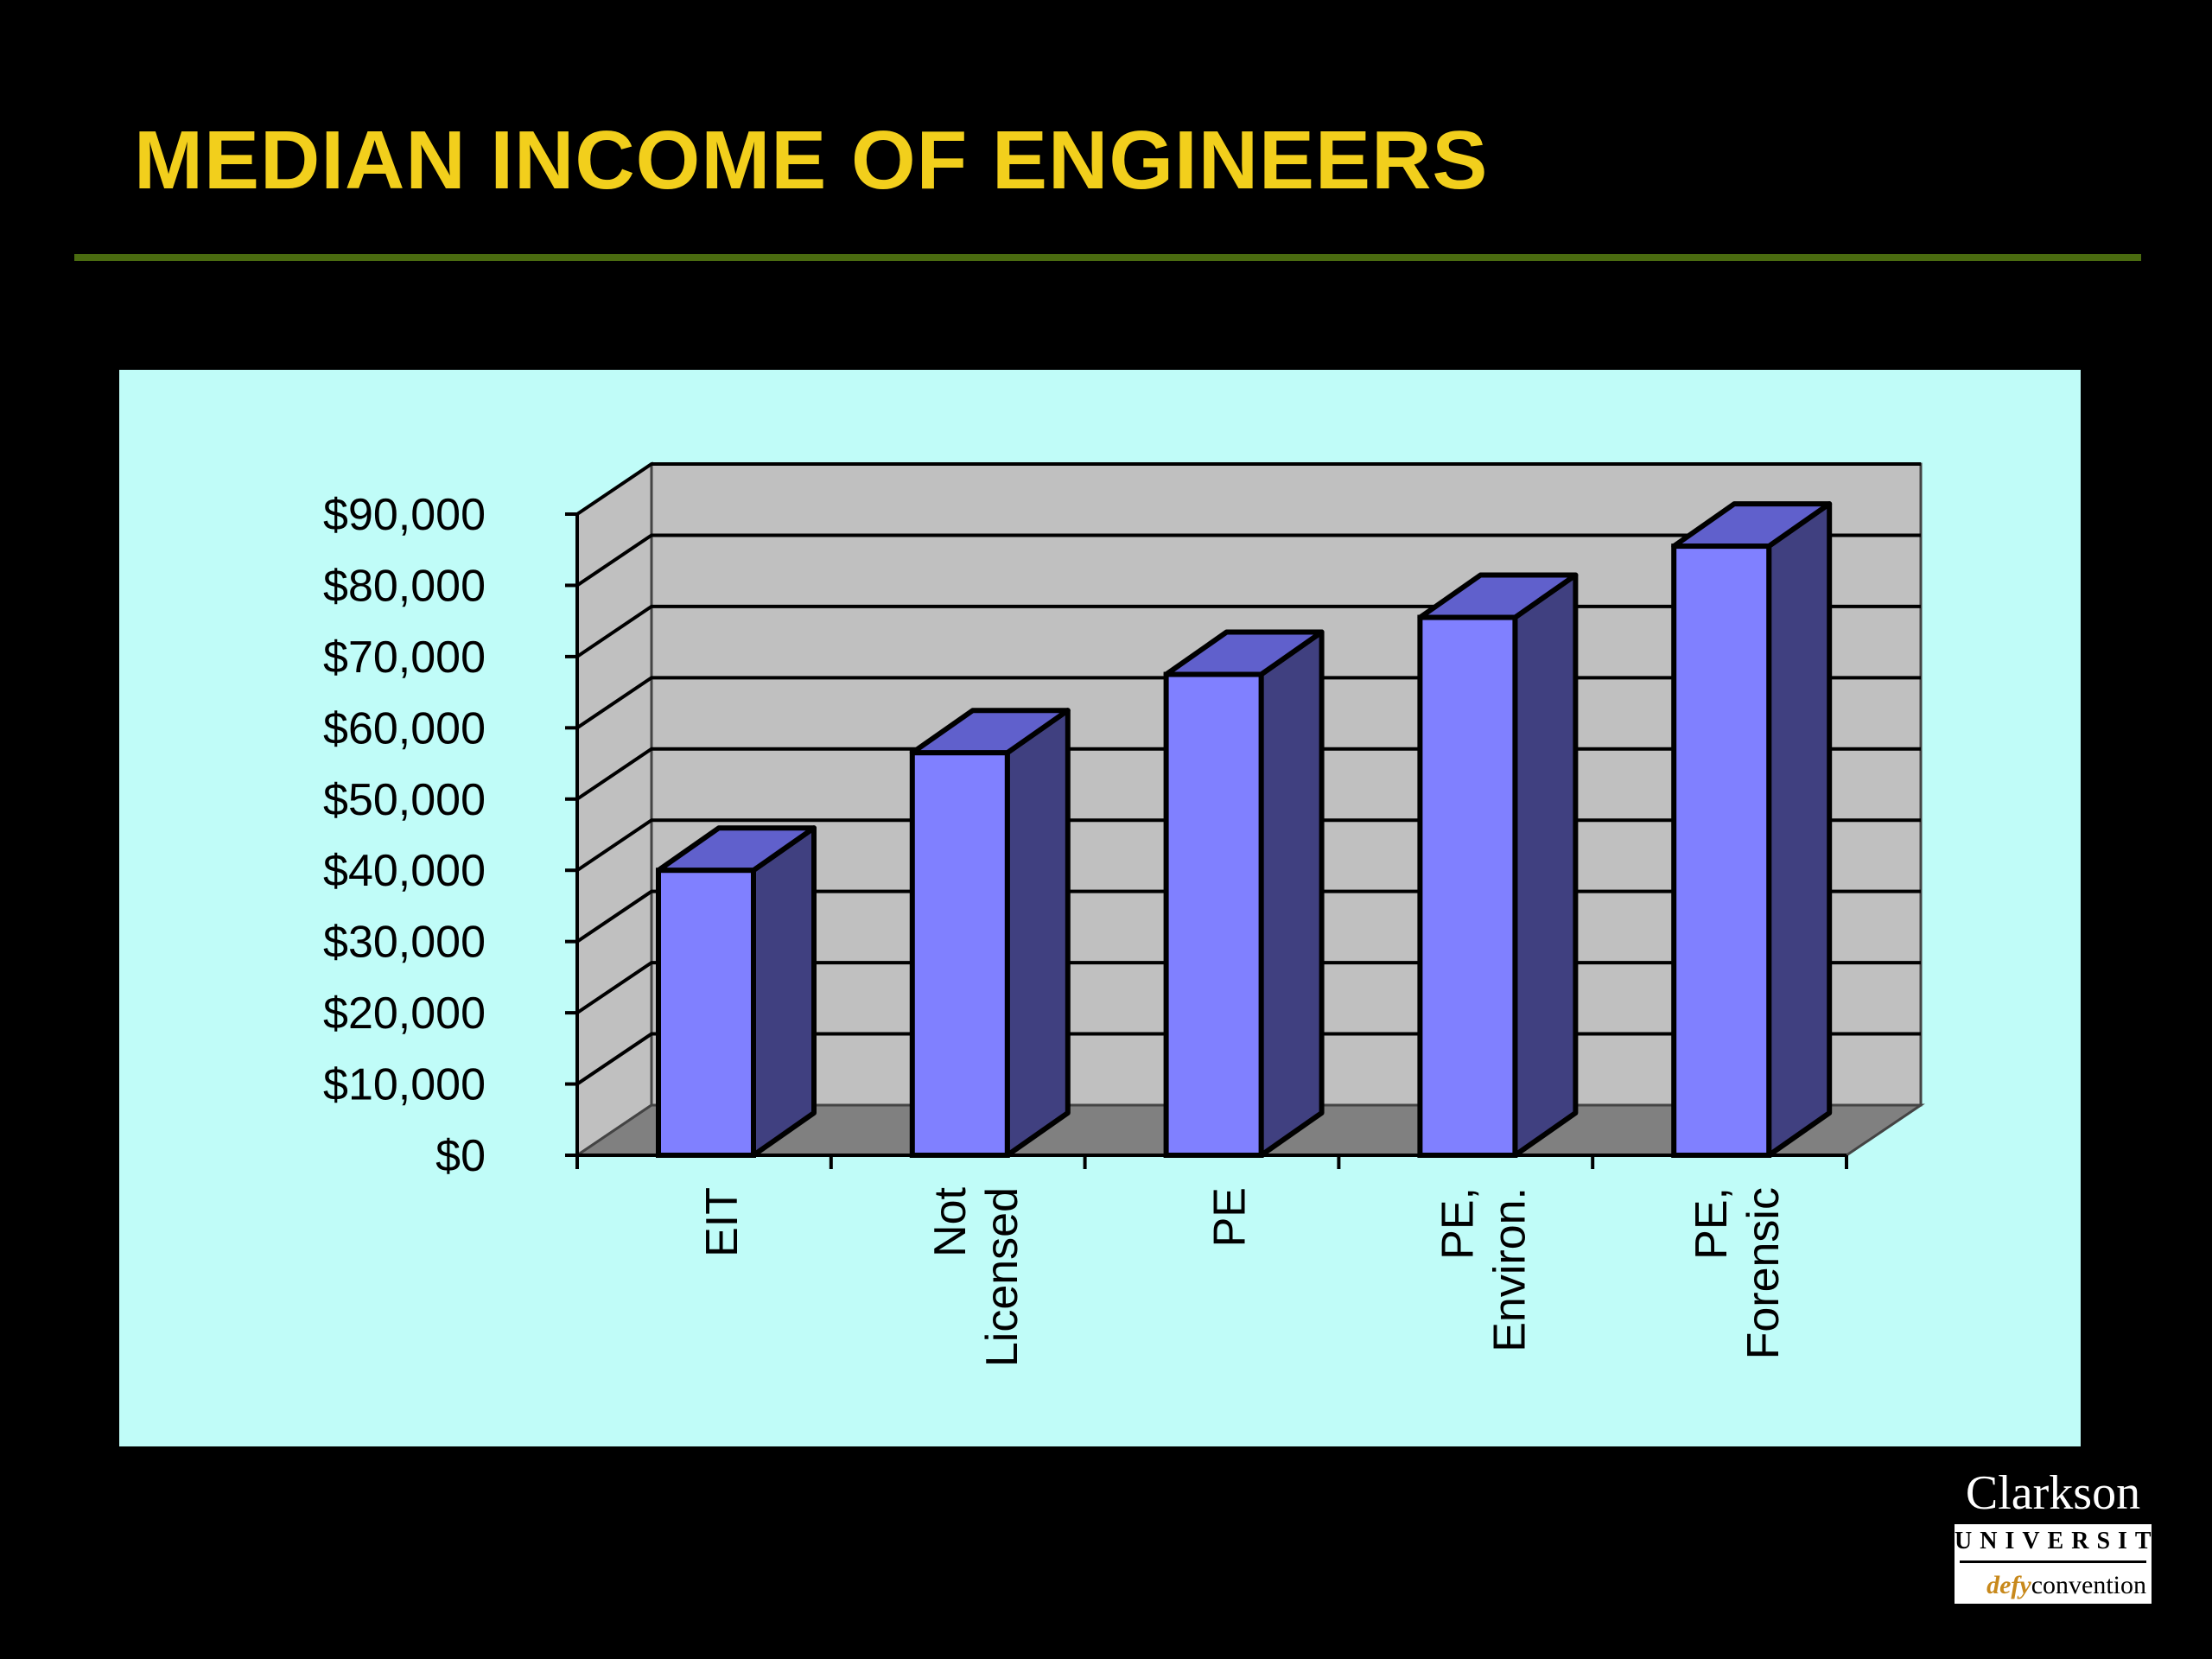 The image size is (2212, 1659). I want to click on x-category-label-line: Not, so click(950, 1221).